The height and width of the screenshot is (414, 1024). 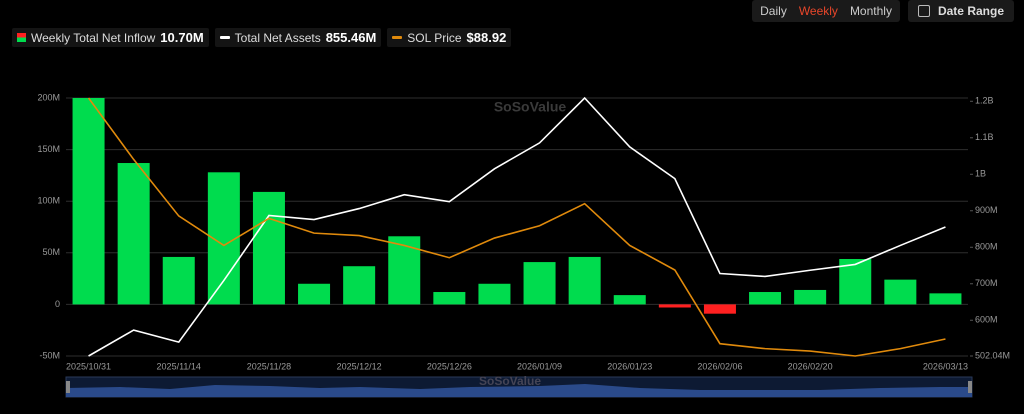 What do you see at coordinates (449, 366) in the screenshot?
I see `x-tick-label: 2025/12/26` at bounding box center [449, 366].